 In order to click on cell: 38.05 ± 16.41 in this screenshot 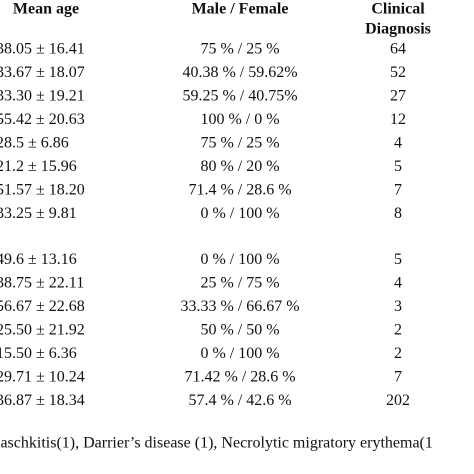, I will do `click(42, 49)`.